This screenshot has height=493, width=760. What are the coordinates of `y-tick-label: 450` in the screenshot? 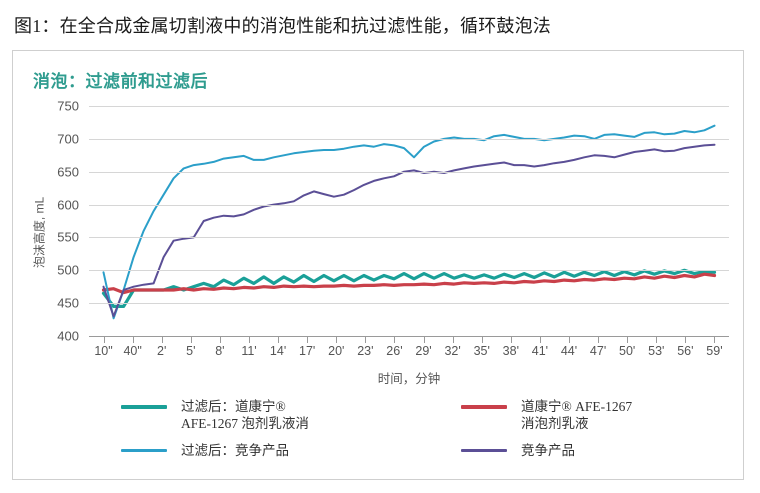 It's located at (68, 303).